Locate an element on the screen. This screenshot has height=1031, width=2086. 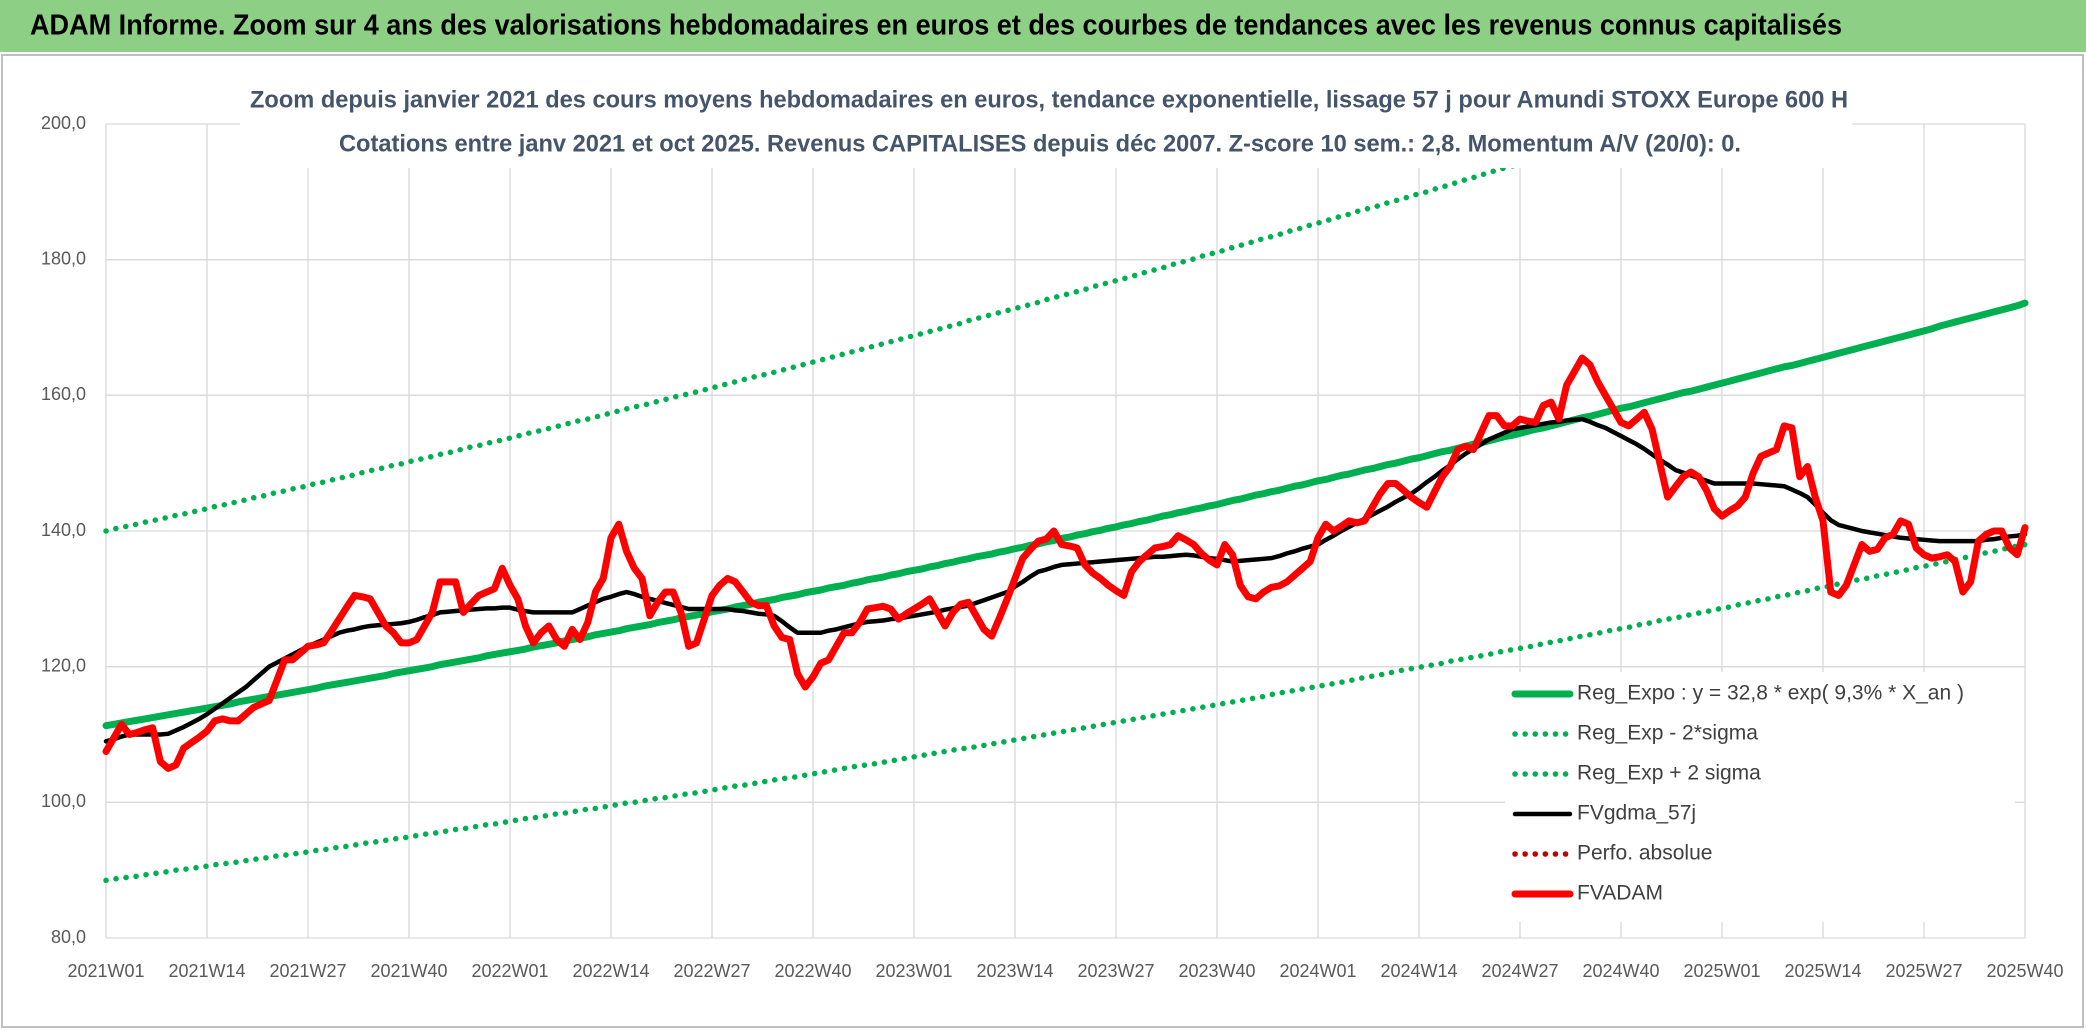
y-tick-label: 120,0 is located at coordinates (63, 665).